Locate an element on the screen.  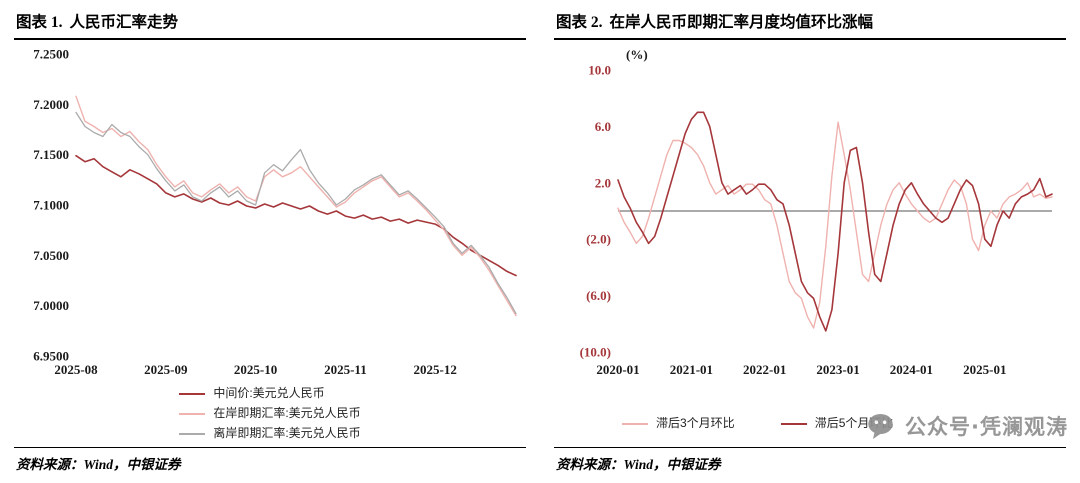
chart2-source: 资料来源：Wind，中银证券 is located at coordinates (810, 461).